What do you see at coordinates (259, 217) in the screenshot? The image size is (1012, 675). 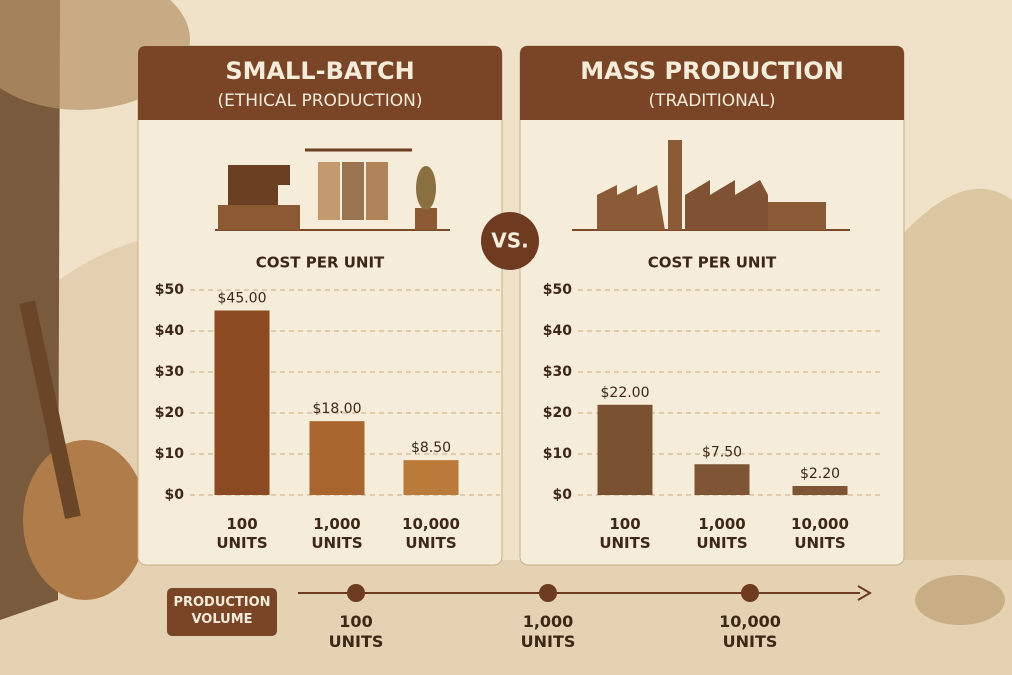 I see `sewing-table` at bounding box center [259, 217].